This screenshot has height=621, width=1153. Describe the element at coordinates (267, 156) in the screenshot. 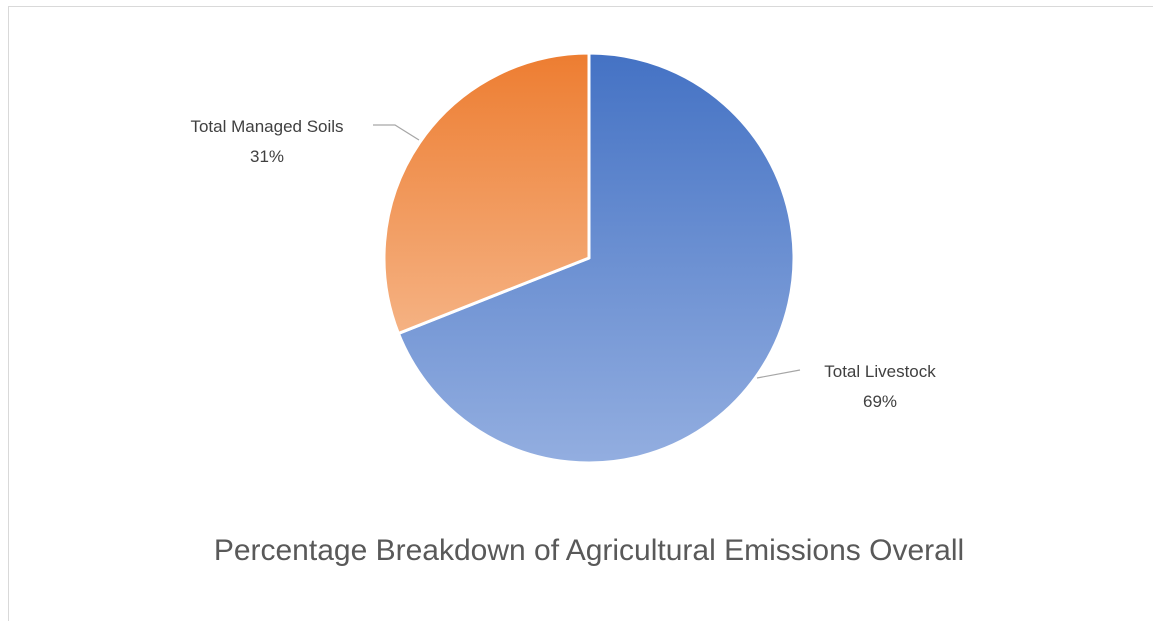

I see `slice-label-managed-soils-value: 31%` at that location.